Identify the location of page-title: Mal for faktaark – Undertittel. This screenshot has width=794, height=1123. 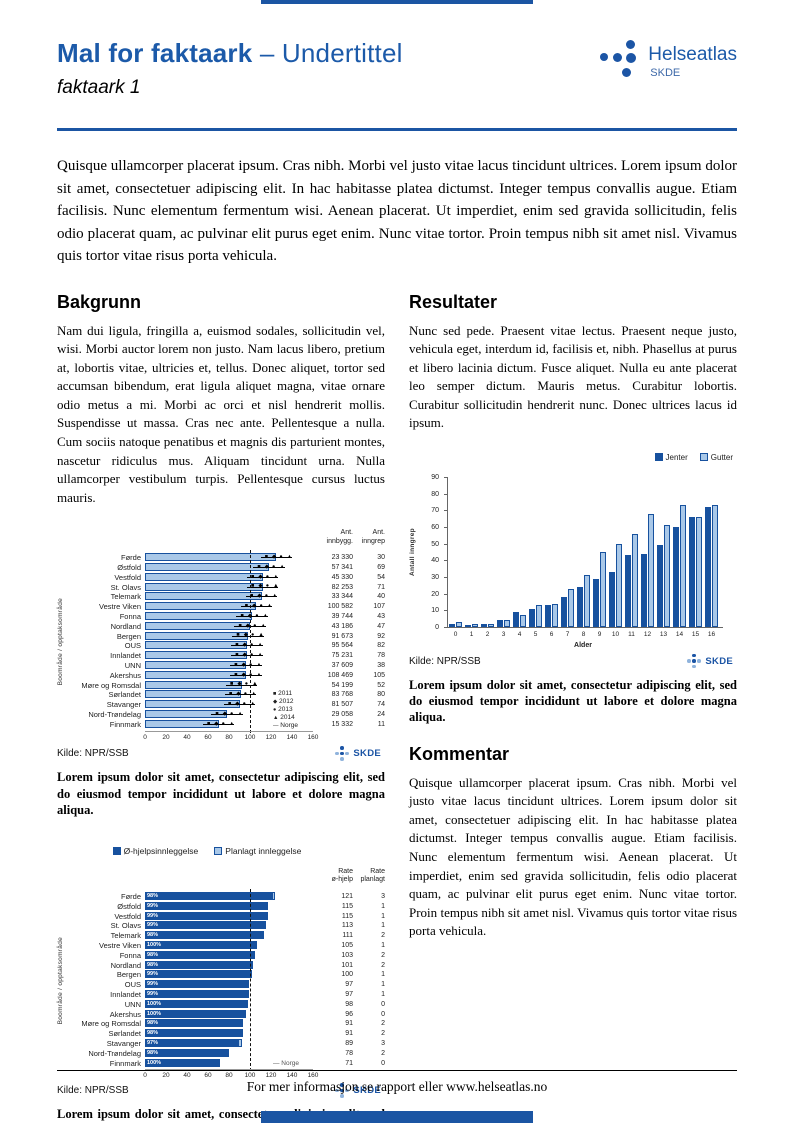
(397, 53).